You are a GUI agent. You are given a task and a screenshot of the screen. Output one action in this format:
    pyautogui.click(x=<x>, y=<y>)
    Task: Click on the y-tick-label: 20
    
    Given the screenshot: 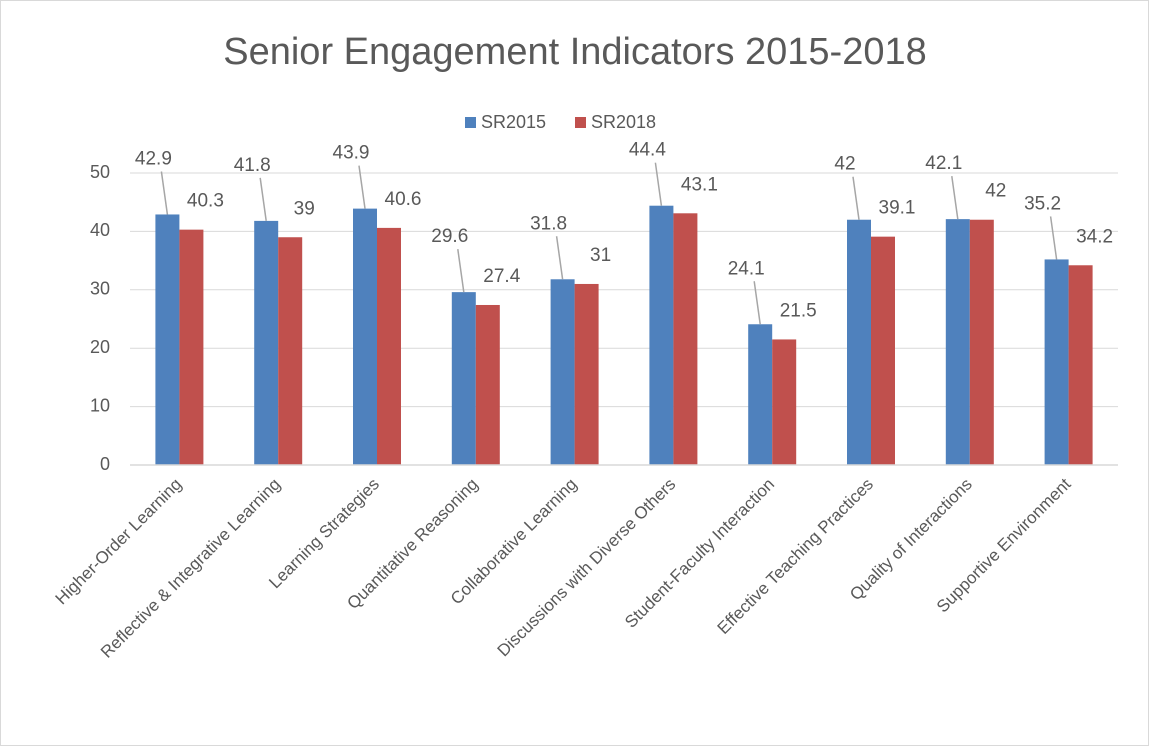 What is the action you would take?
    pyautogui.click(x=100, y=347)
    